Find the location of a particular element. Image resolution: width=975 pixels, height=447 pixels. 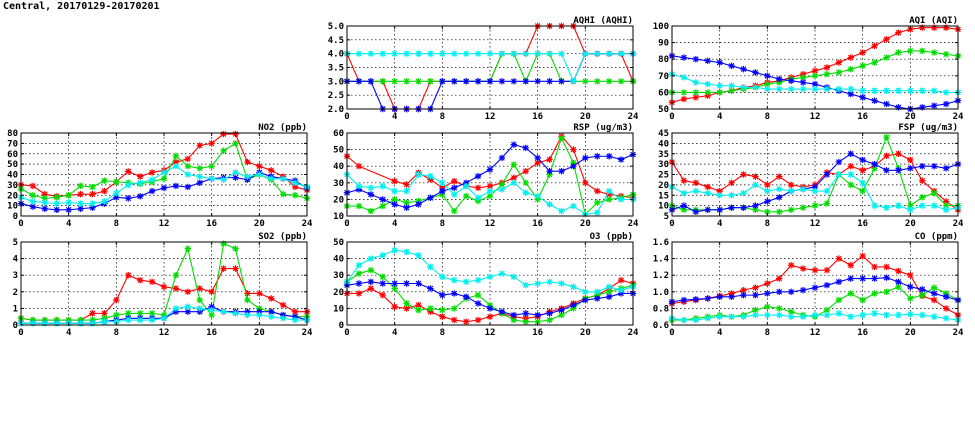

y-tick-label: 0.6 is located at coordinates (661, 326).